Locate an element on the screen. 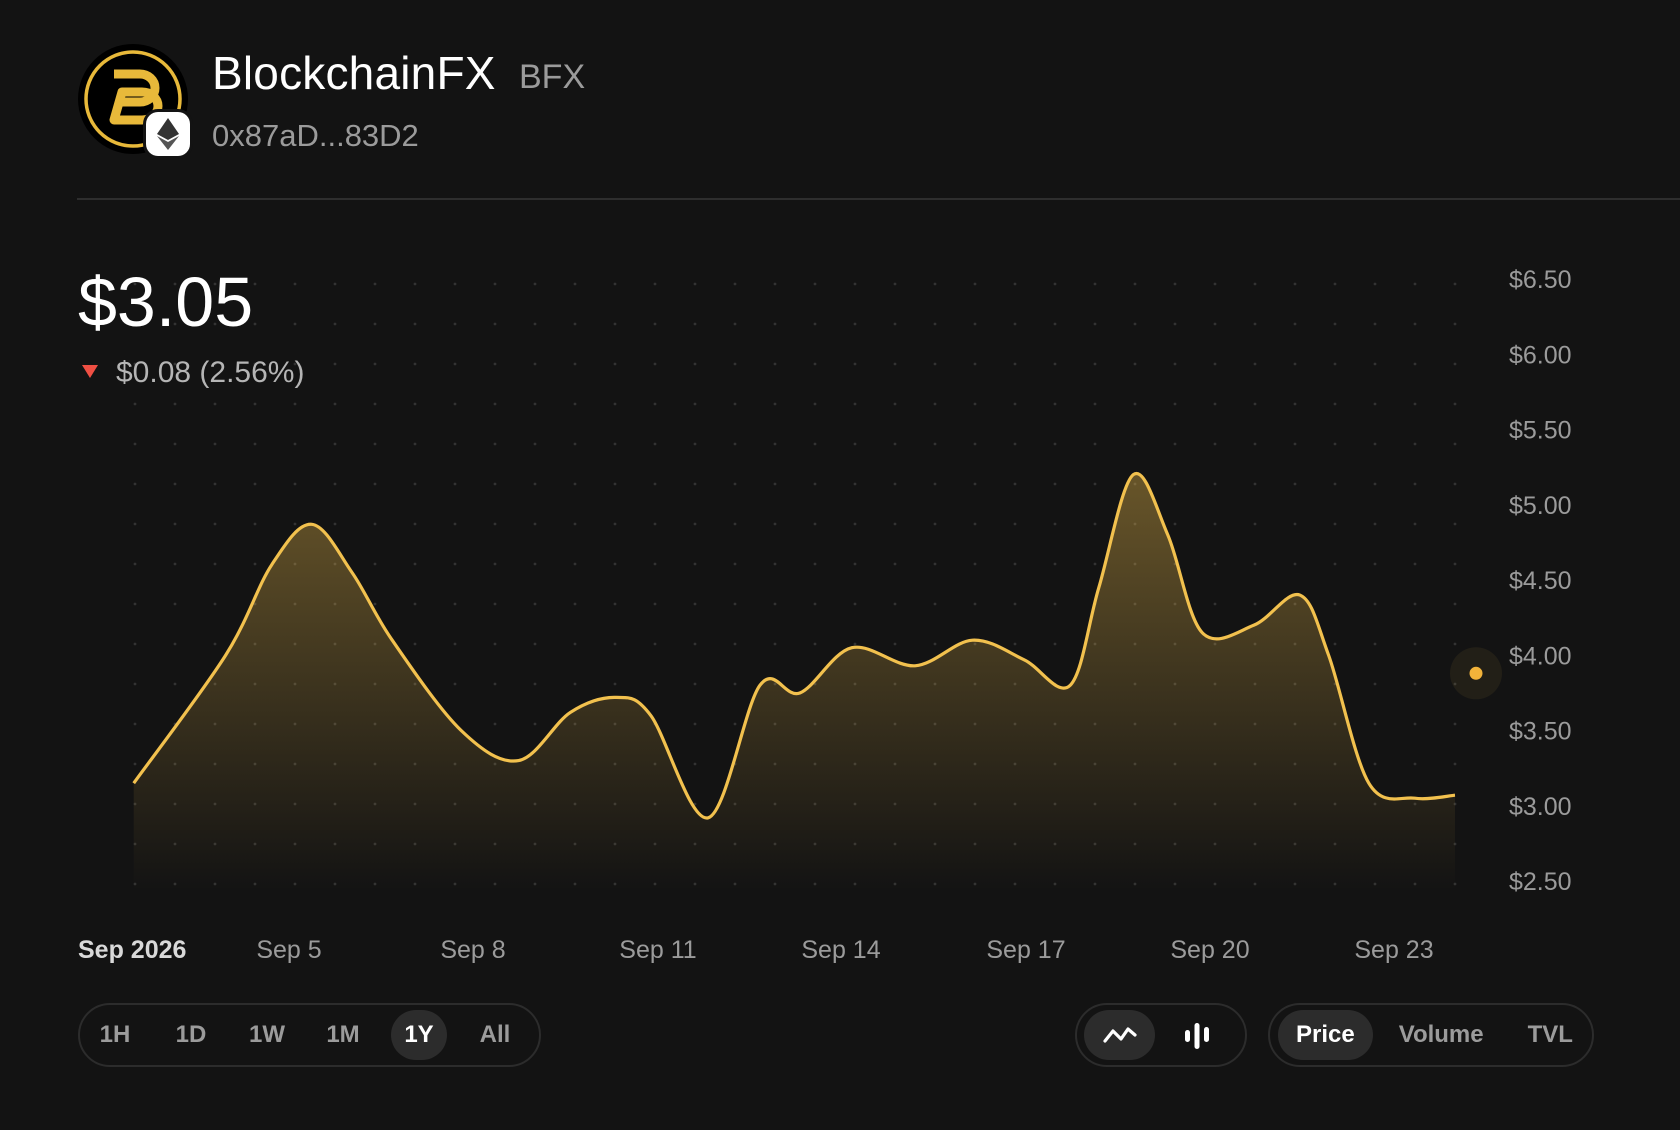 This screenshot has height=1130, width=1680. y-tick-label: $5.00 is located at coordinates (1540, 506).